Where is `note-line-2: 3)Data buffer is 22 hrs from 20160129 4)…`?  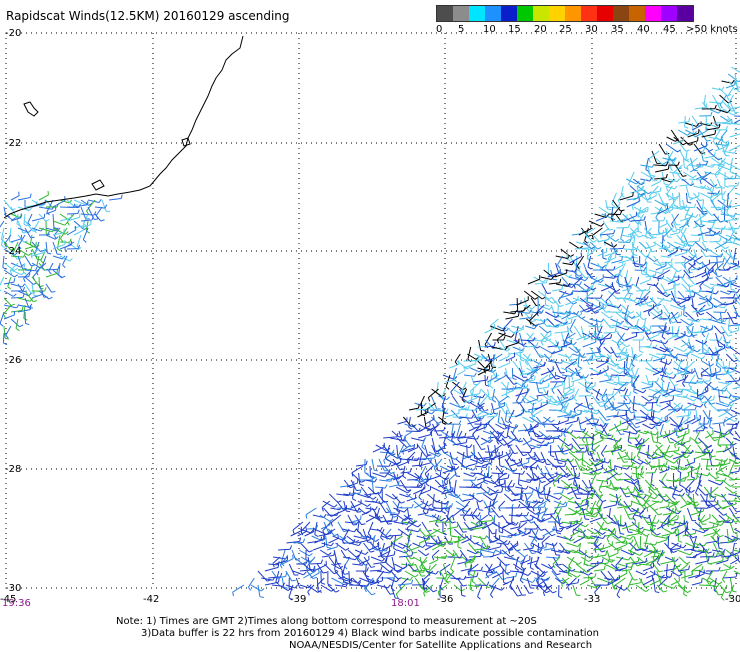
note-line-2: 3)Data buffer is 22 hrs from 20160129 4)… is located at coordinates (370, 634).